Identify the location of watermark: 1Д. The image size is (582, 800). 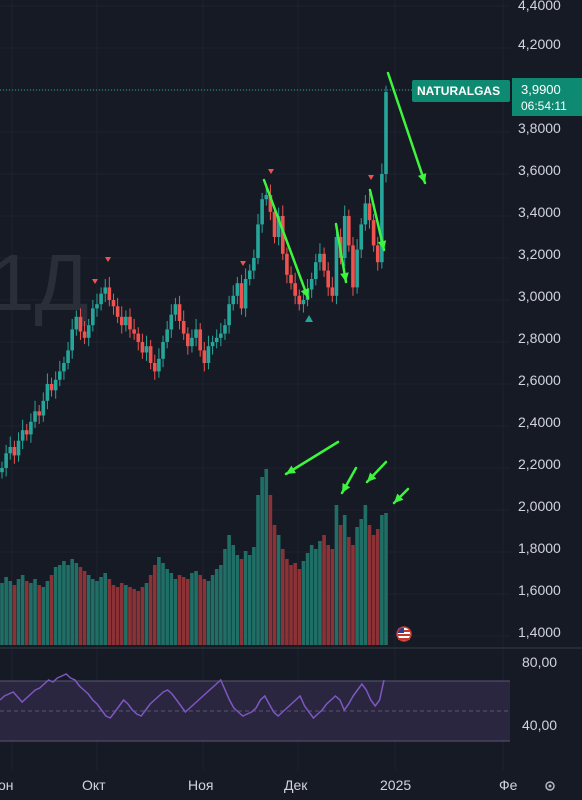
(44, 282).